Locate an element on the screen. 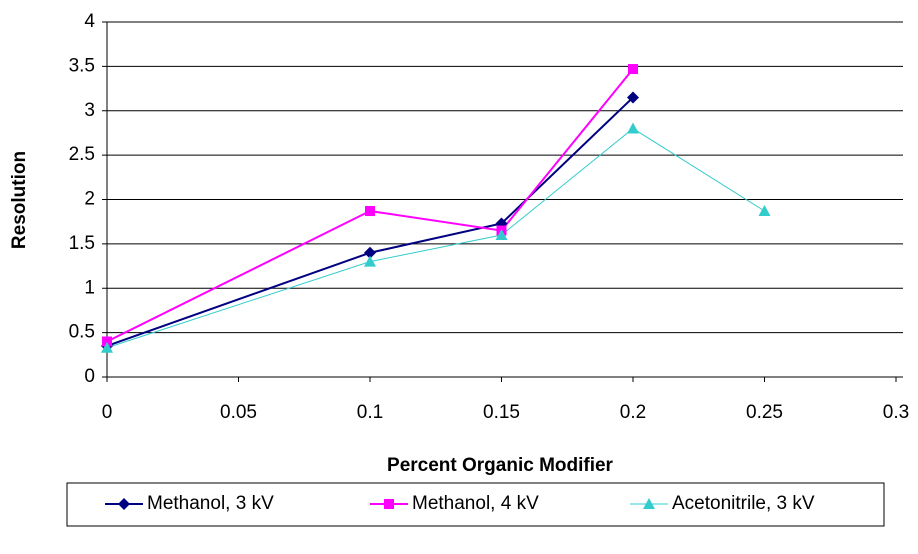 The image size is (918, 554). y-tick-label: 1 is located at coordinates (89, 287).